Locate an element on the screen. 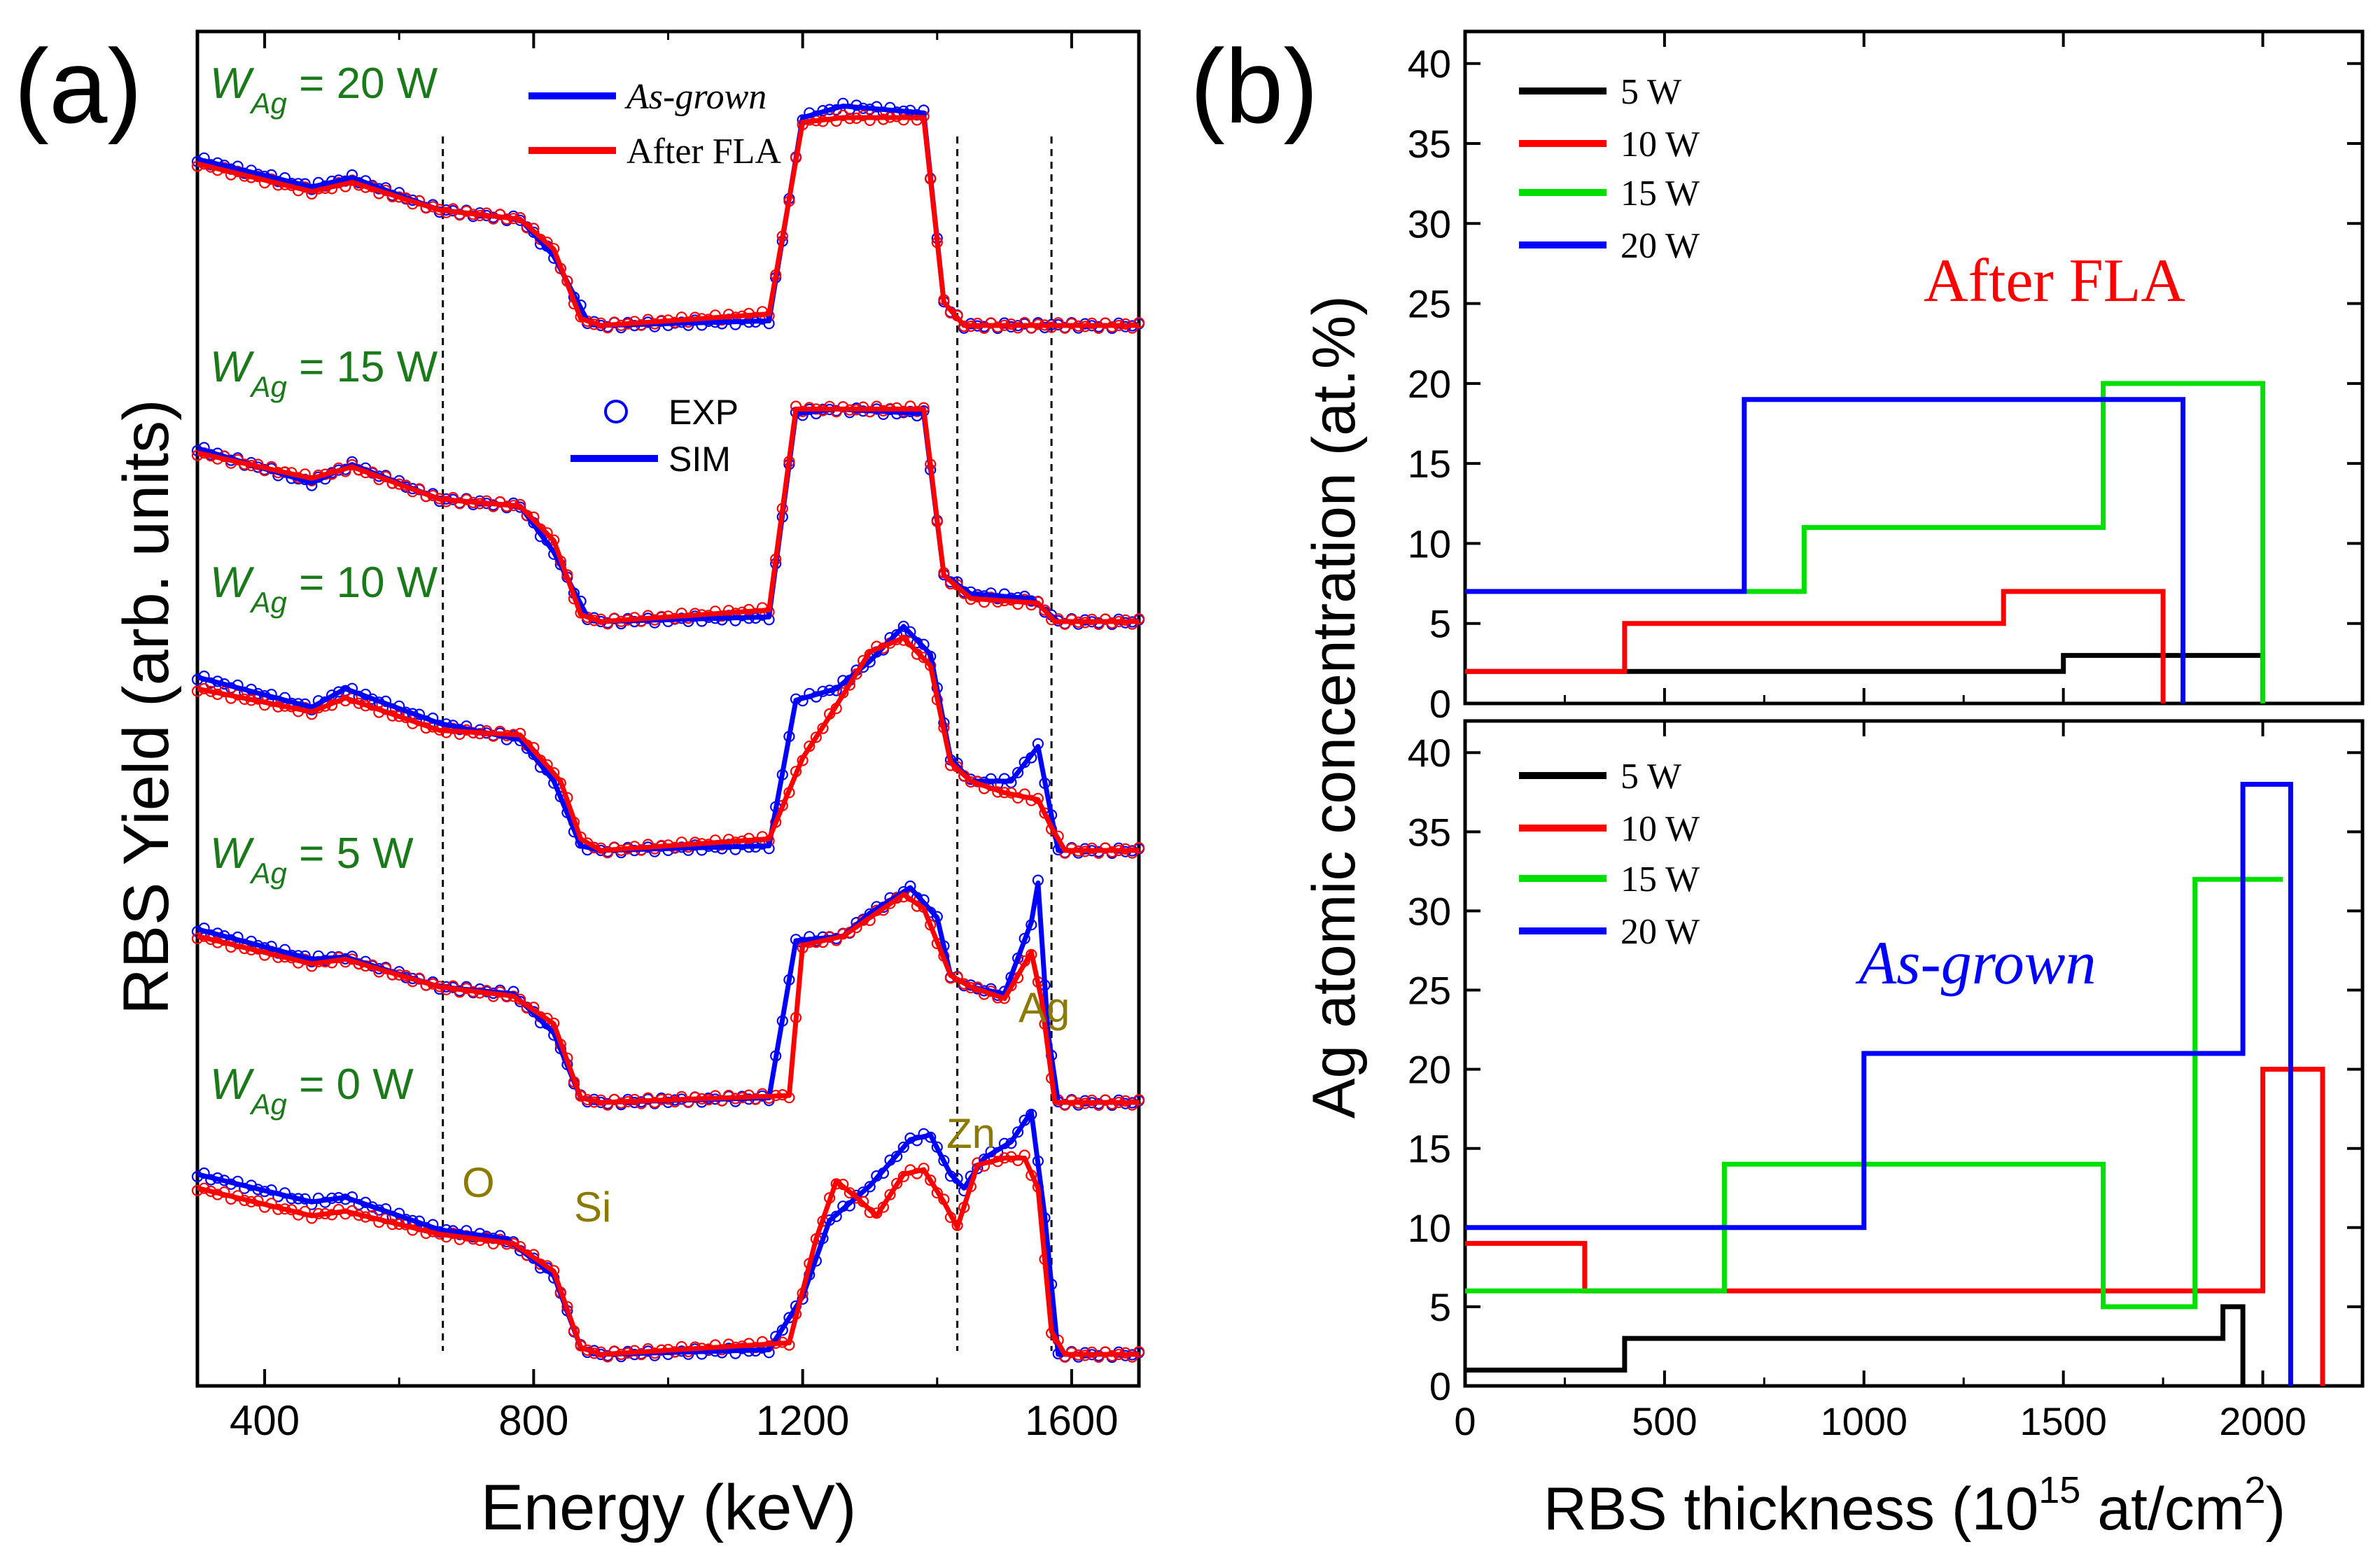 Image resolution: width=2380 pixels, height=1563 pixels. panel-a-label: (a) is located at coordinates (78, 86).